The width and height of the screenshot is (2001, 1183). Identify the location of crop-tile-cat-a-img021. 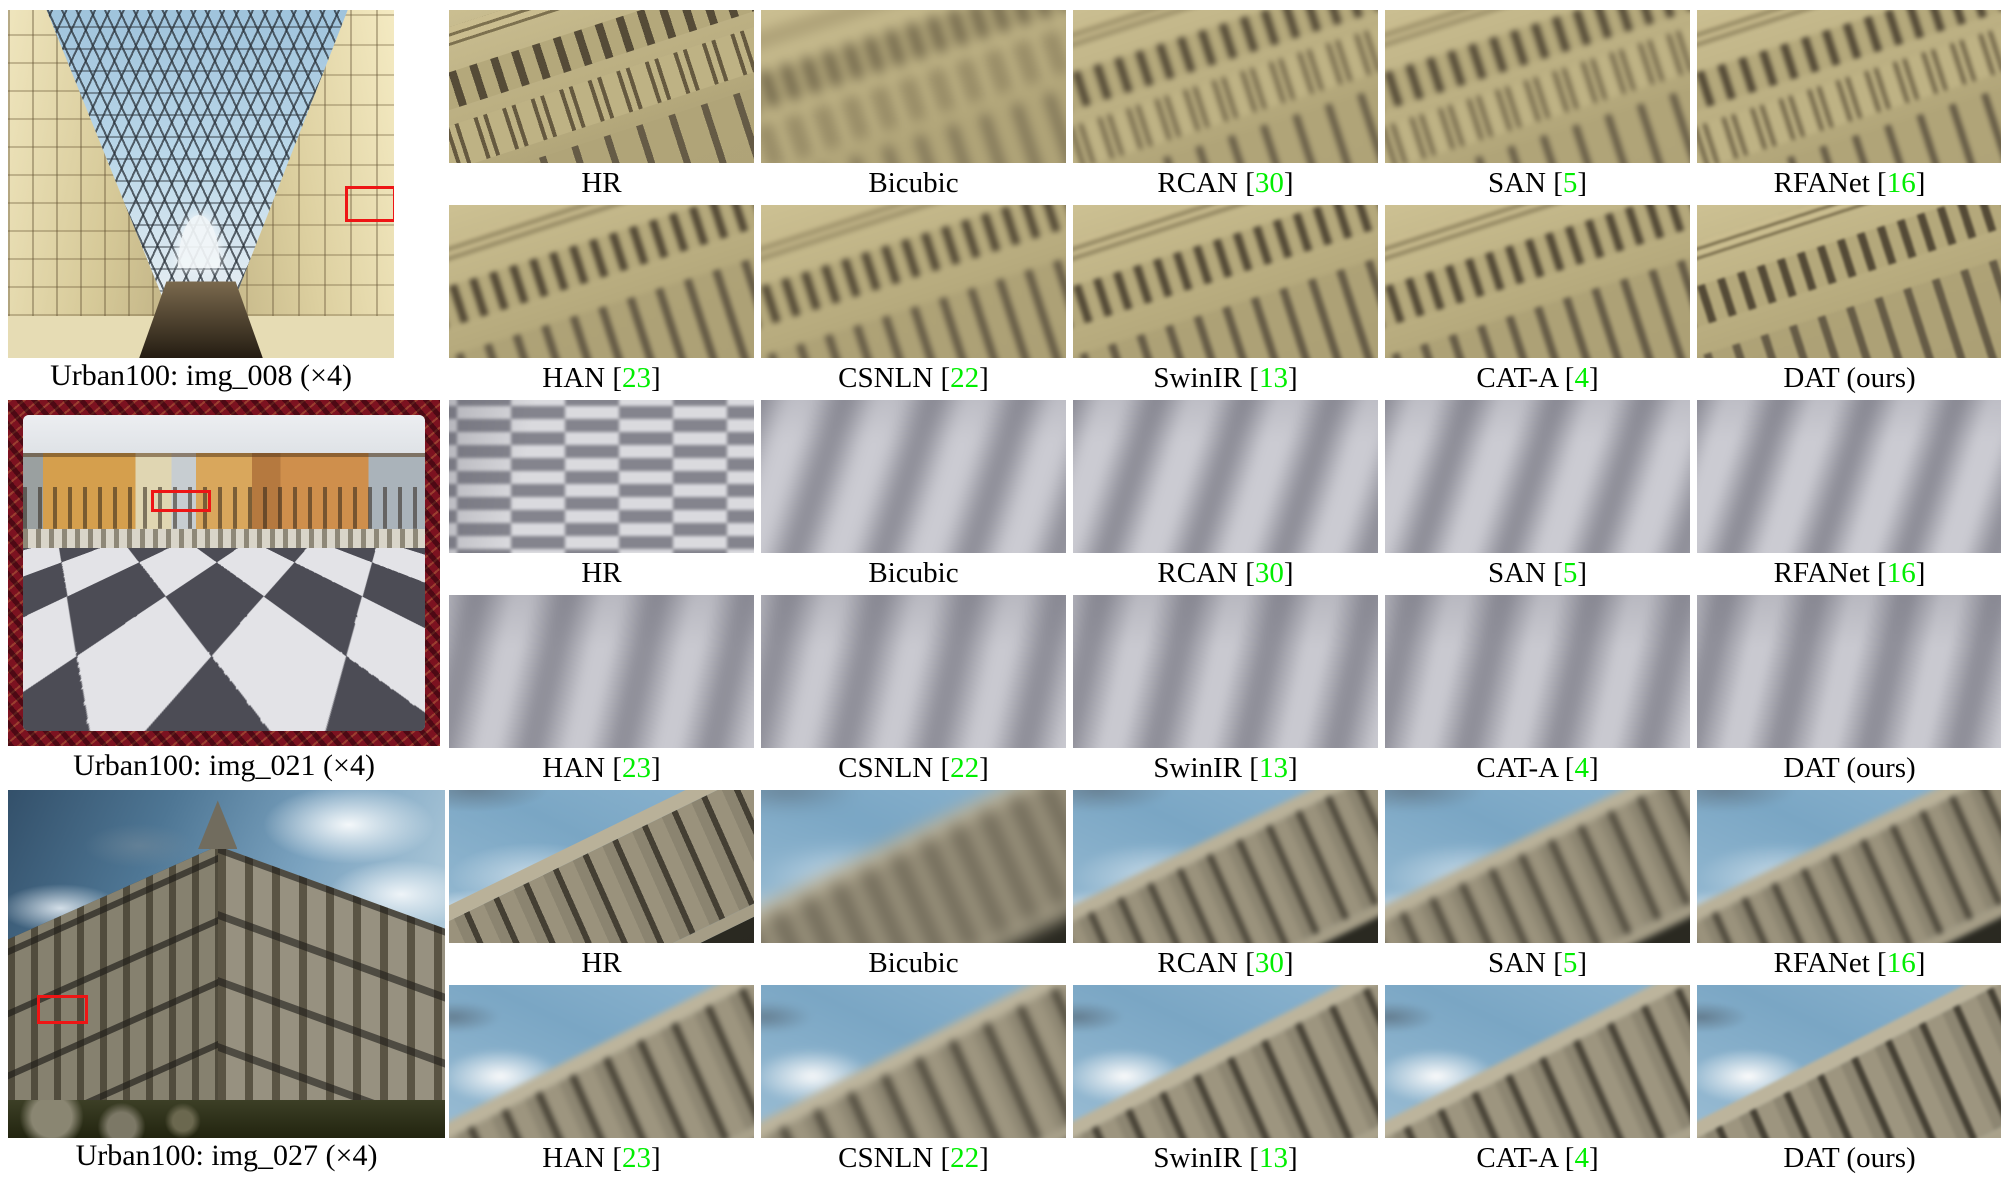
(1537, 671).